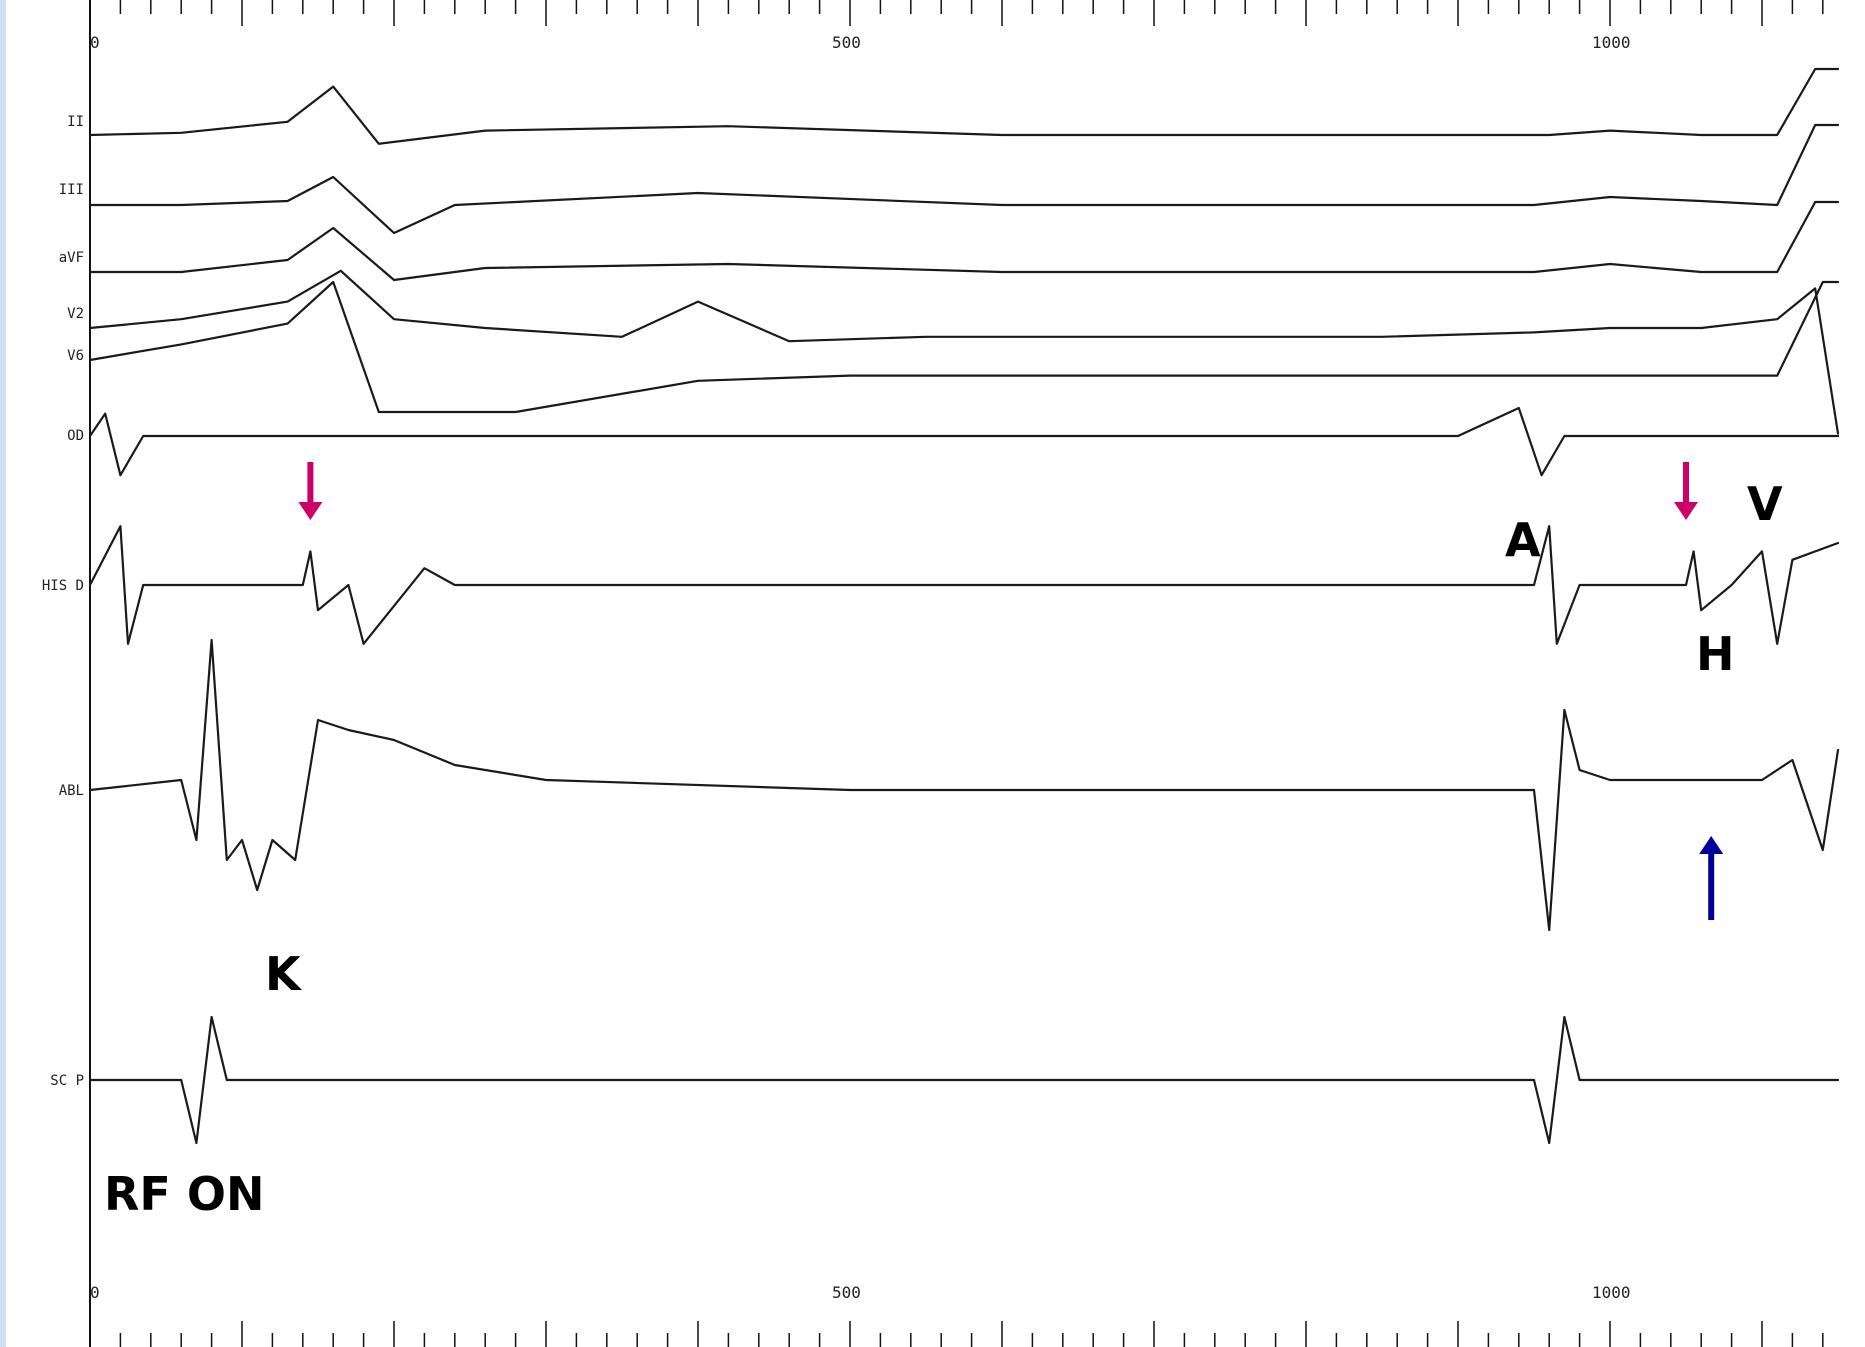  Describe the element at coordinates (67, 1081) in the screenshot. I see `channel-label-sc-p: SC P` at that location.